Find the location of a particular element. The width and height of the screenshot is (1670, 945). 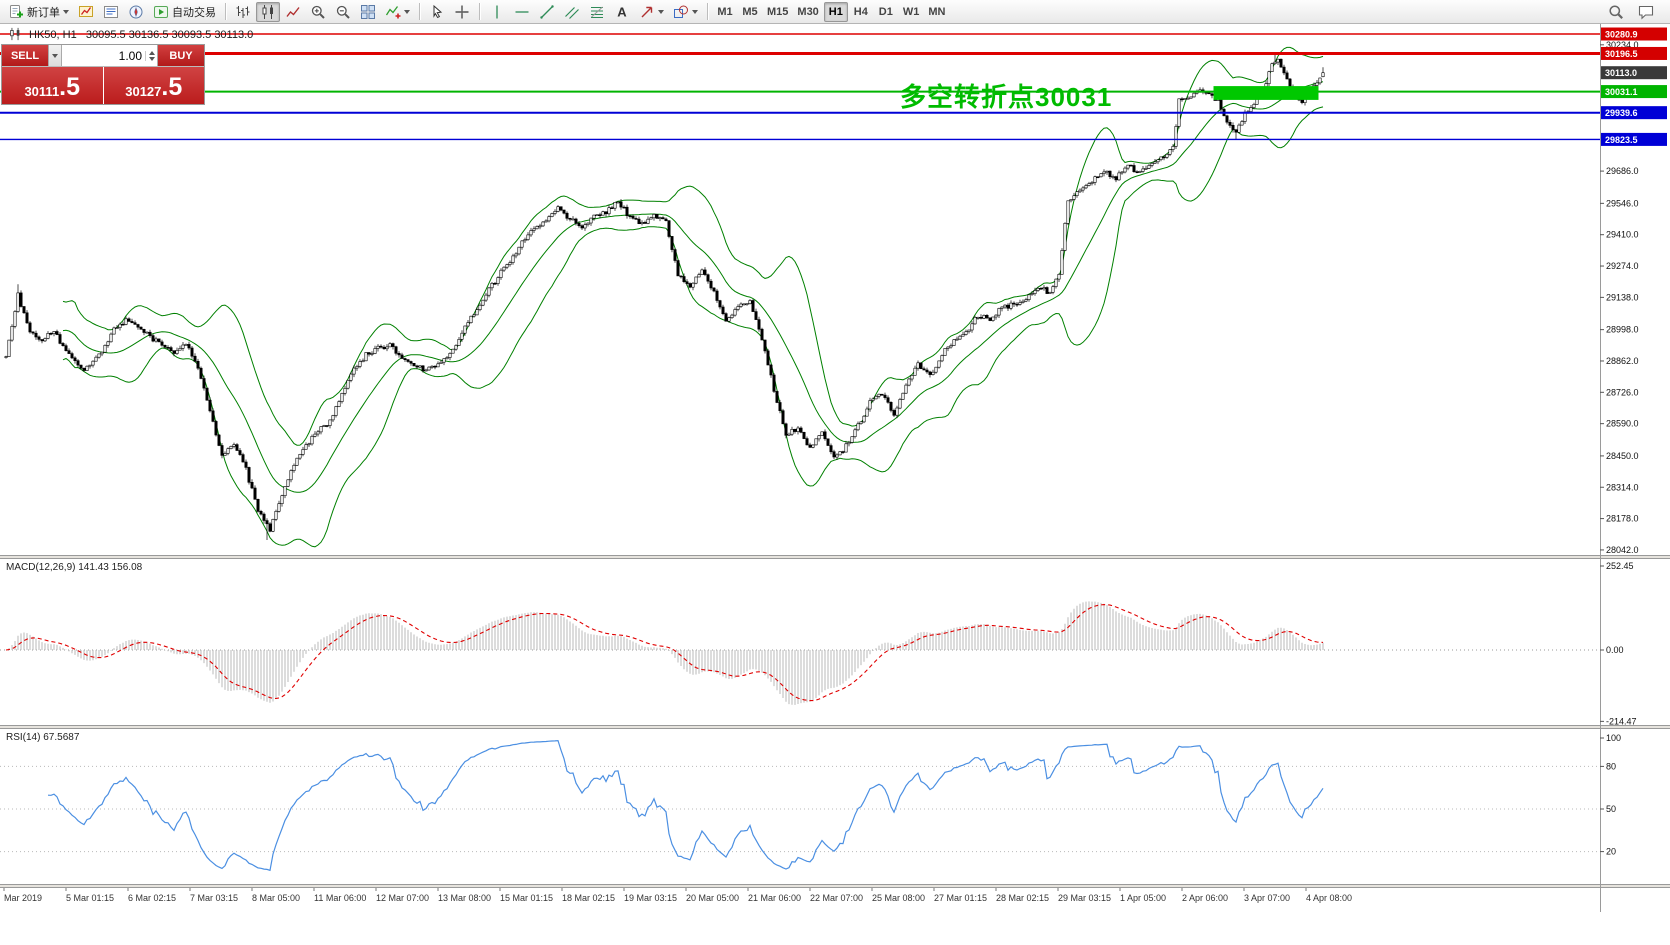

horizontal-line-button is located at coordinates (522, 12).